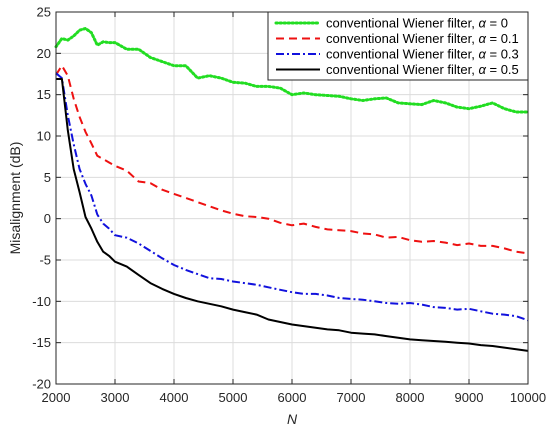 This screenshot has height=432, width=550. Describe the element at coordinates (174, 397) in the screenshot. I see `x-tick-label: 4000` at that location.